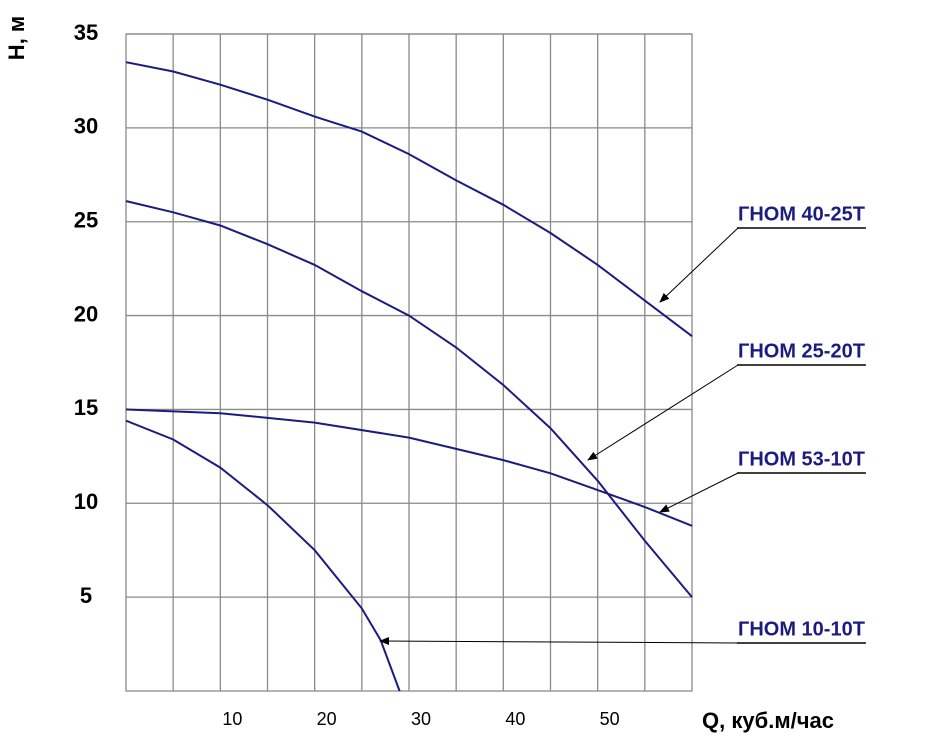 The height and width of the screenshot is (748, 935). Describe the element at coordinates (86, 220) in the screenshot. I see `y-tick-label: 25` at that location.